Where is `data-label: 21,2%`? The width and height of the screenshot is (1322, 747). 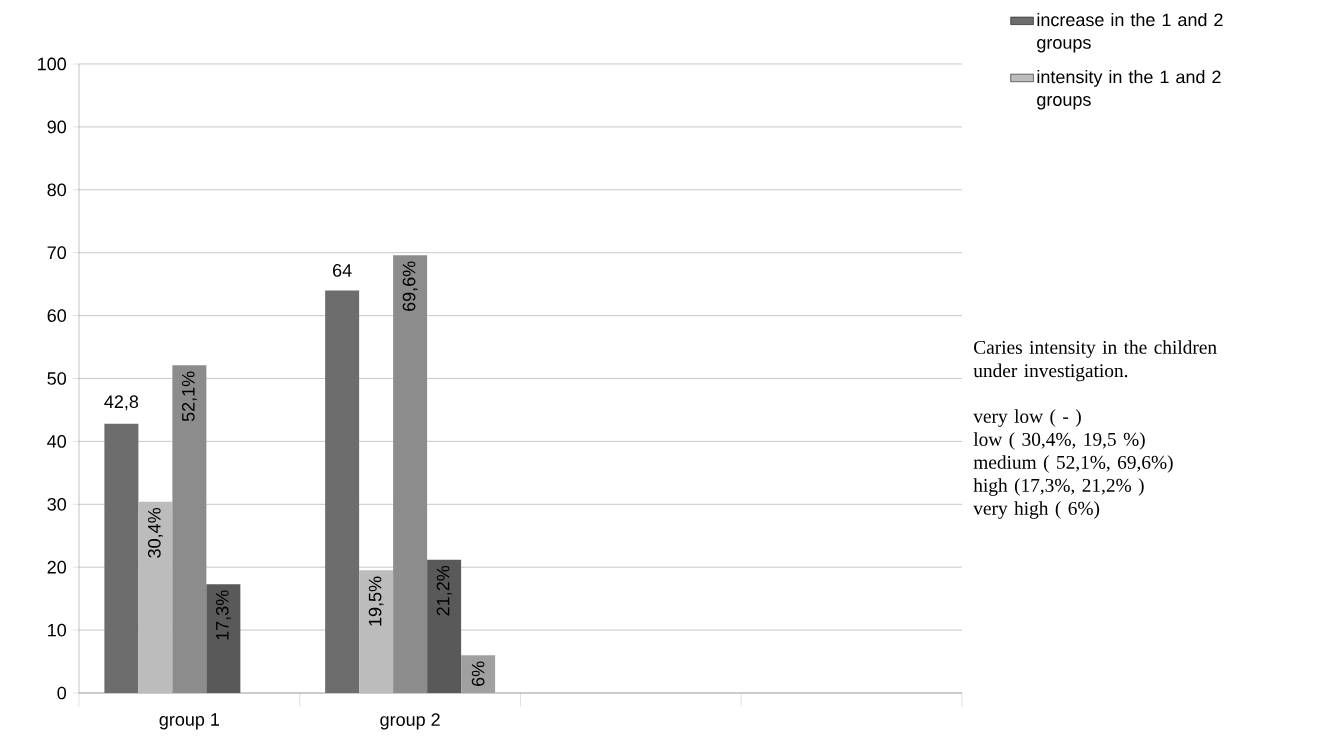
data-label: 21,2% is located at coordinates (444, 590).